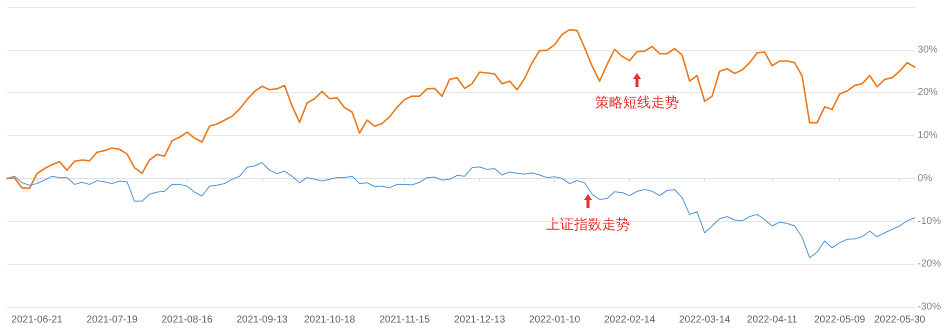 The height and width of the screenshot is (332, 944). What do you see at coordinates (840, 320) in the screenshot?
I see `x-tick-label: 2022-05-09` at bounding box center [840, 320].